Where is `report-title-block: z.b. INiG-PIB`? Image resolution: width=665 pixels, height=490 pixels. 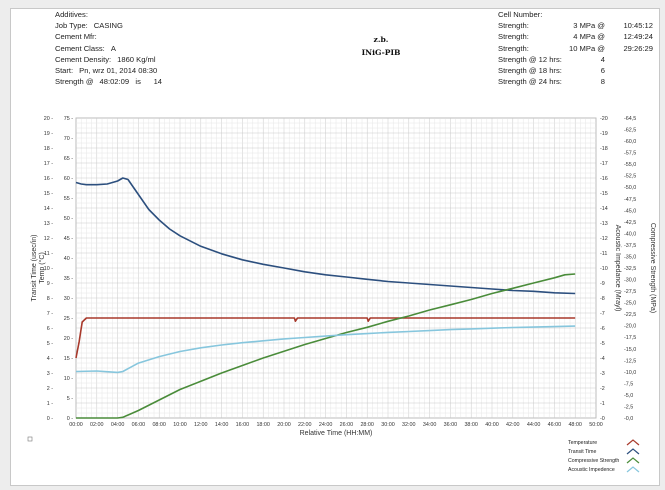 report-title-block: z.b. INiG-PIB is located at coordinates (381, 46).